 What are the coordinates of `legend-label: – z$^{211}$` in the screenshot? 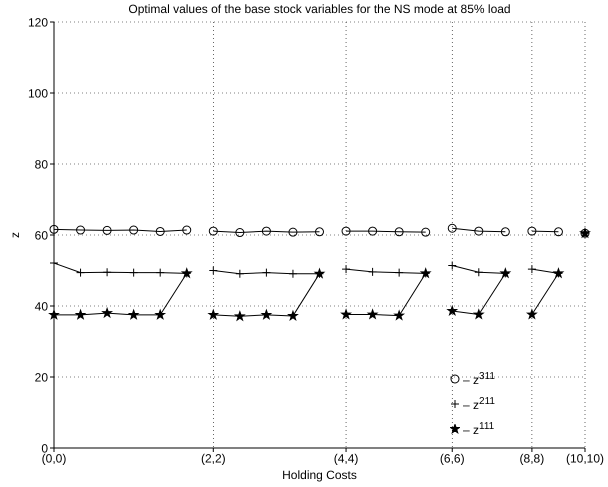 It's located at (479, 404).